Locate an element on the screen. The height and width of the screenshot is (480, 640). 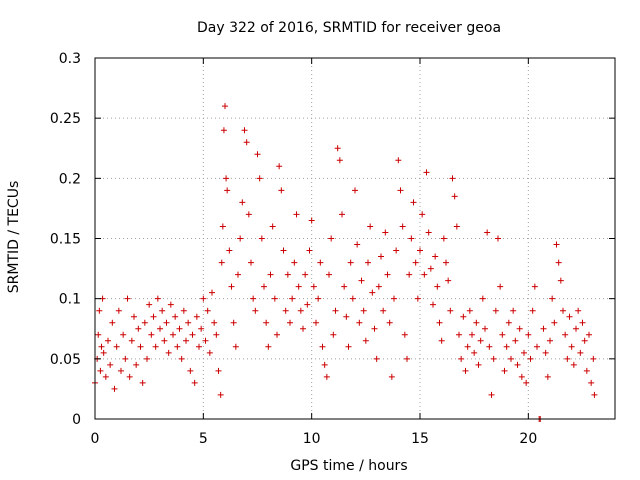
y-tick-label: 0.2 is located at coordinates (70, 179).